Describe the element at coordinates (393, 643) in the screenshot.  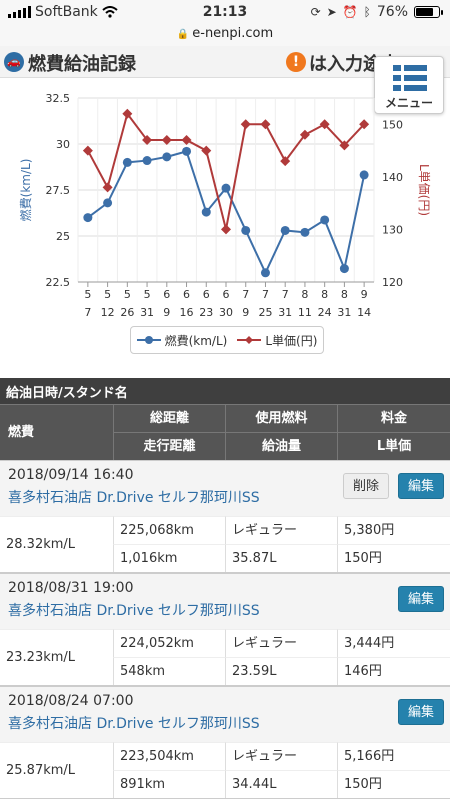
I see `record-price: 3,444円` at that location.